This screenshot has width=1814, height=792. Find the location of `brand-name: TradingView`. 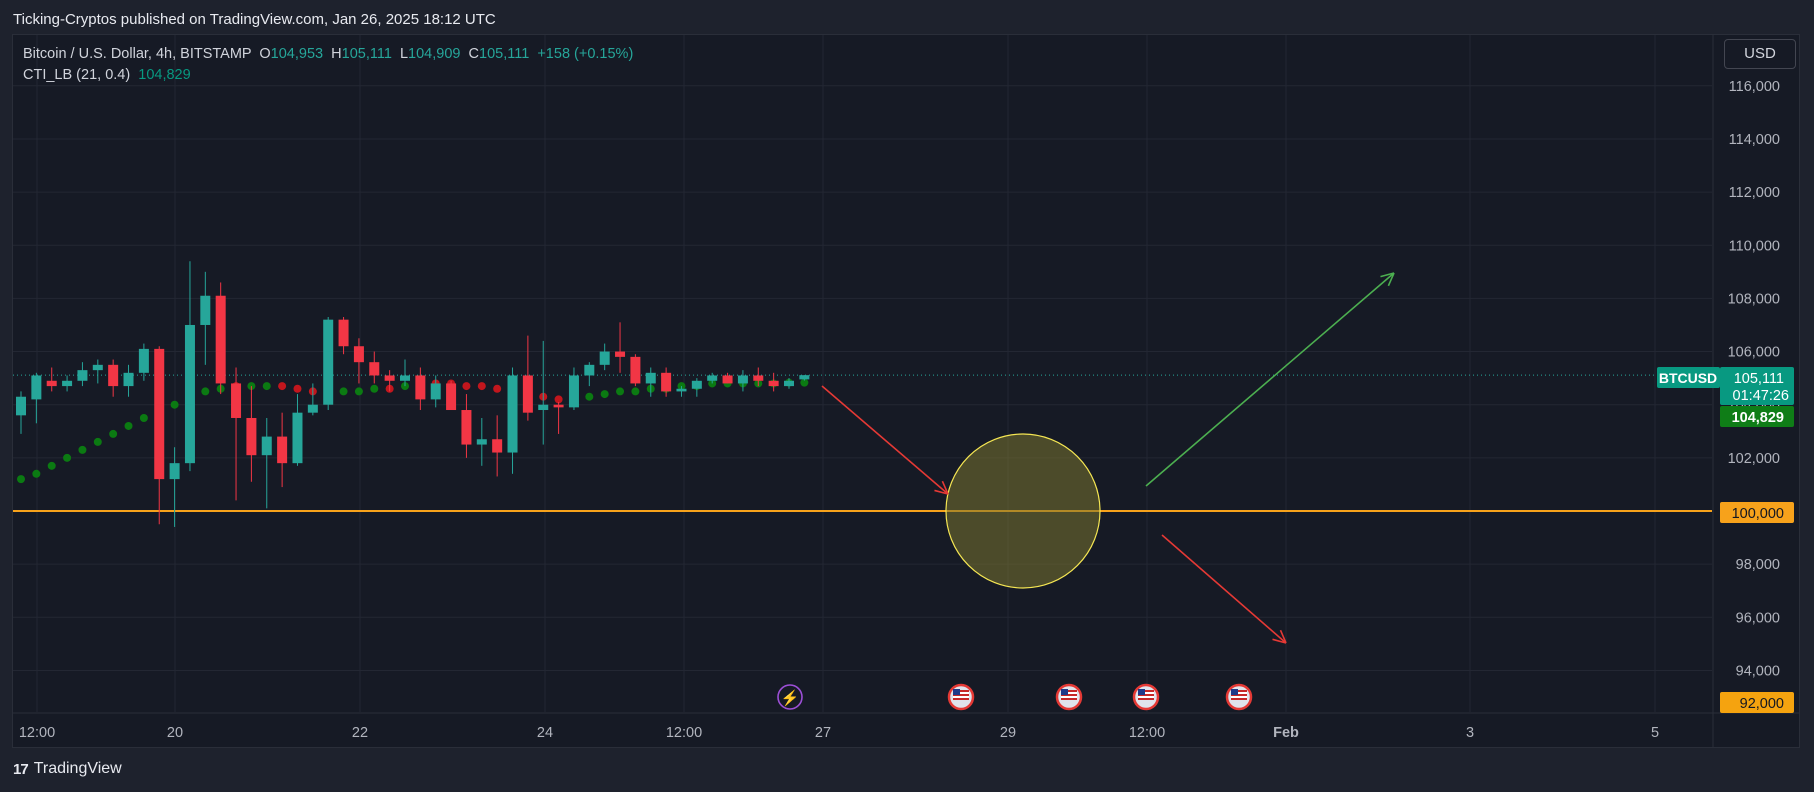

brand-name: TradingView is located at coordinates (77, 768).